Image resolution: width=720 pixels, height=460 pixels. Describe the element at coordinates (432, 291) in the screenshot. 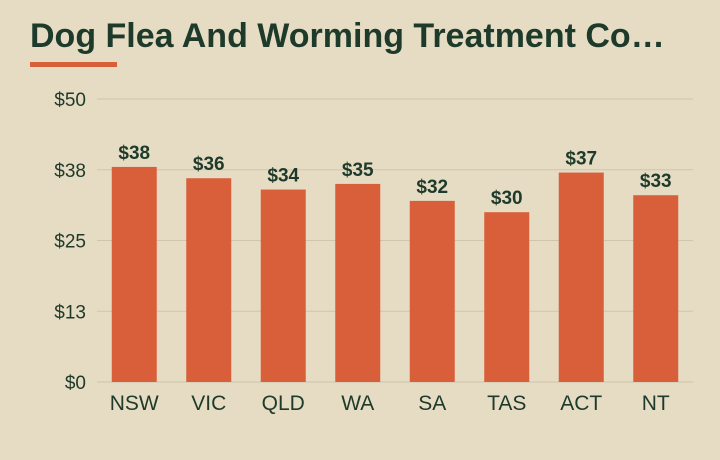

I see `bar-sa` at that location.